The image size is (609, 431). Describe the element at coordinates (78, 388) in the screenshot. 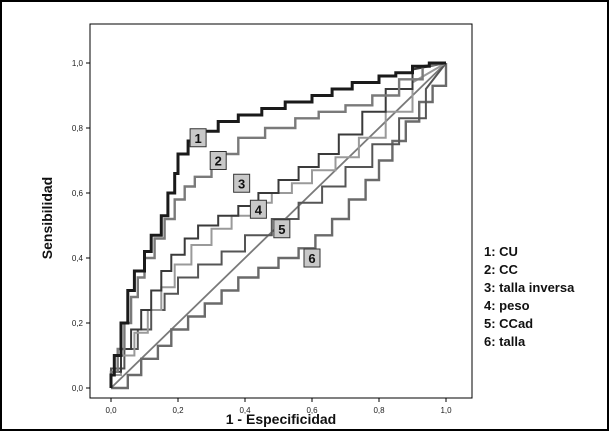

I see `y-tick-label: 0,0` at that location.